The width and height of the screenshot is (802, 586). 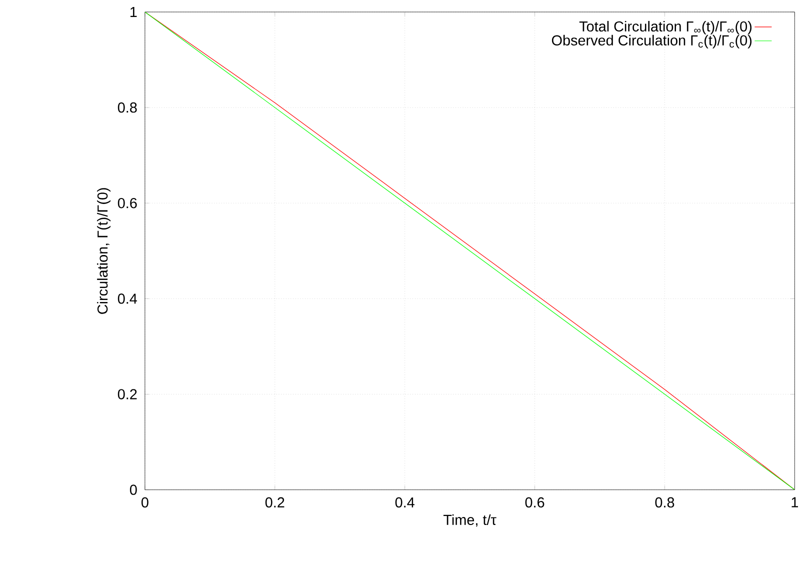 I want to click on y-tick-label: 0, so click(x=133, y=490).